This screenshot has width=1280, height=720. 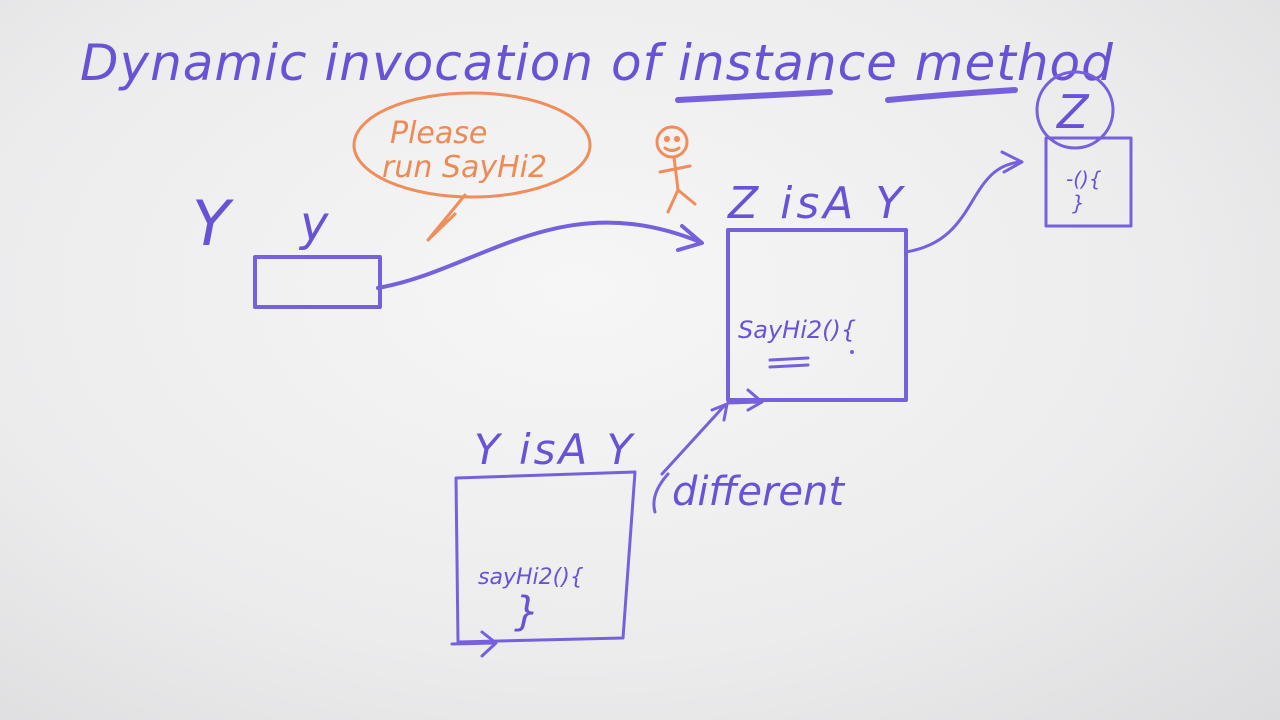 I want to click on object-to-class-arrow, so click(x=963, y=207).